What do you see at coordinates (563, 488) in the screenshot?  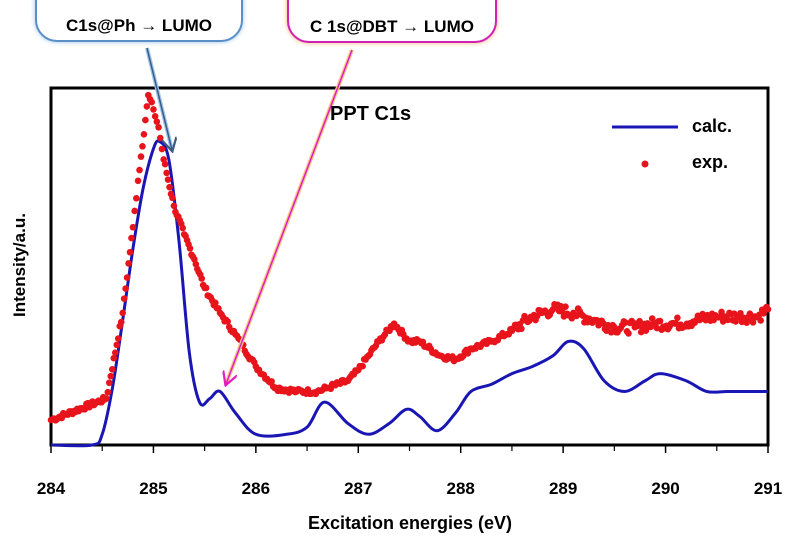 I see `x-tick-label: 289` at bounding box center [563, 488].